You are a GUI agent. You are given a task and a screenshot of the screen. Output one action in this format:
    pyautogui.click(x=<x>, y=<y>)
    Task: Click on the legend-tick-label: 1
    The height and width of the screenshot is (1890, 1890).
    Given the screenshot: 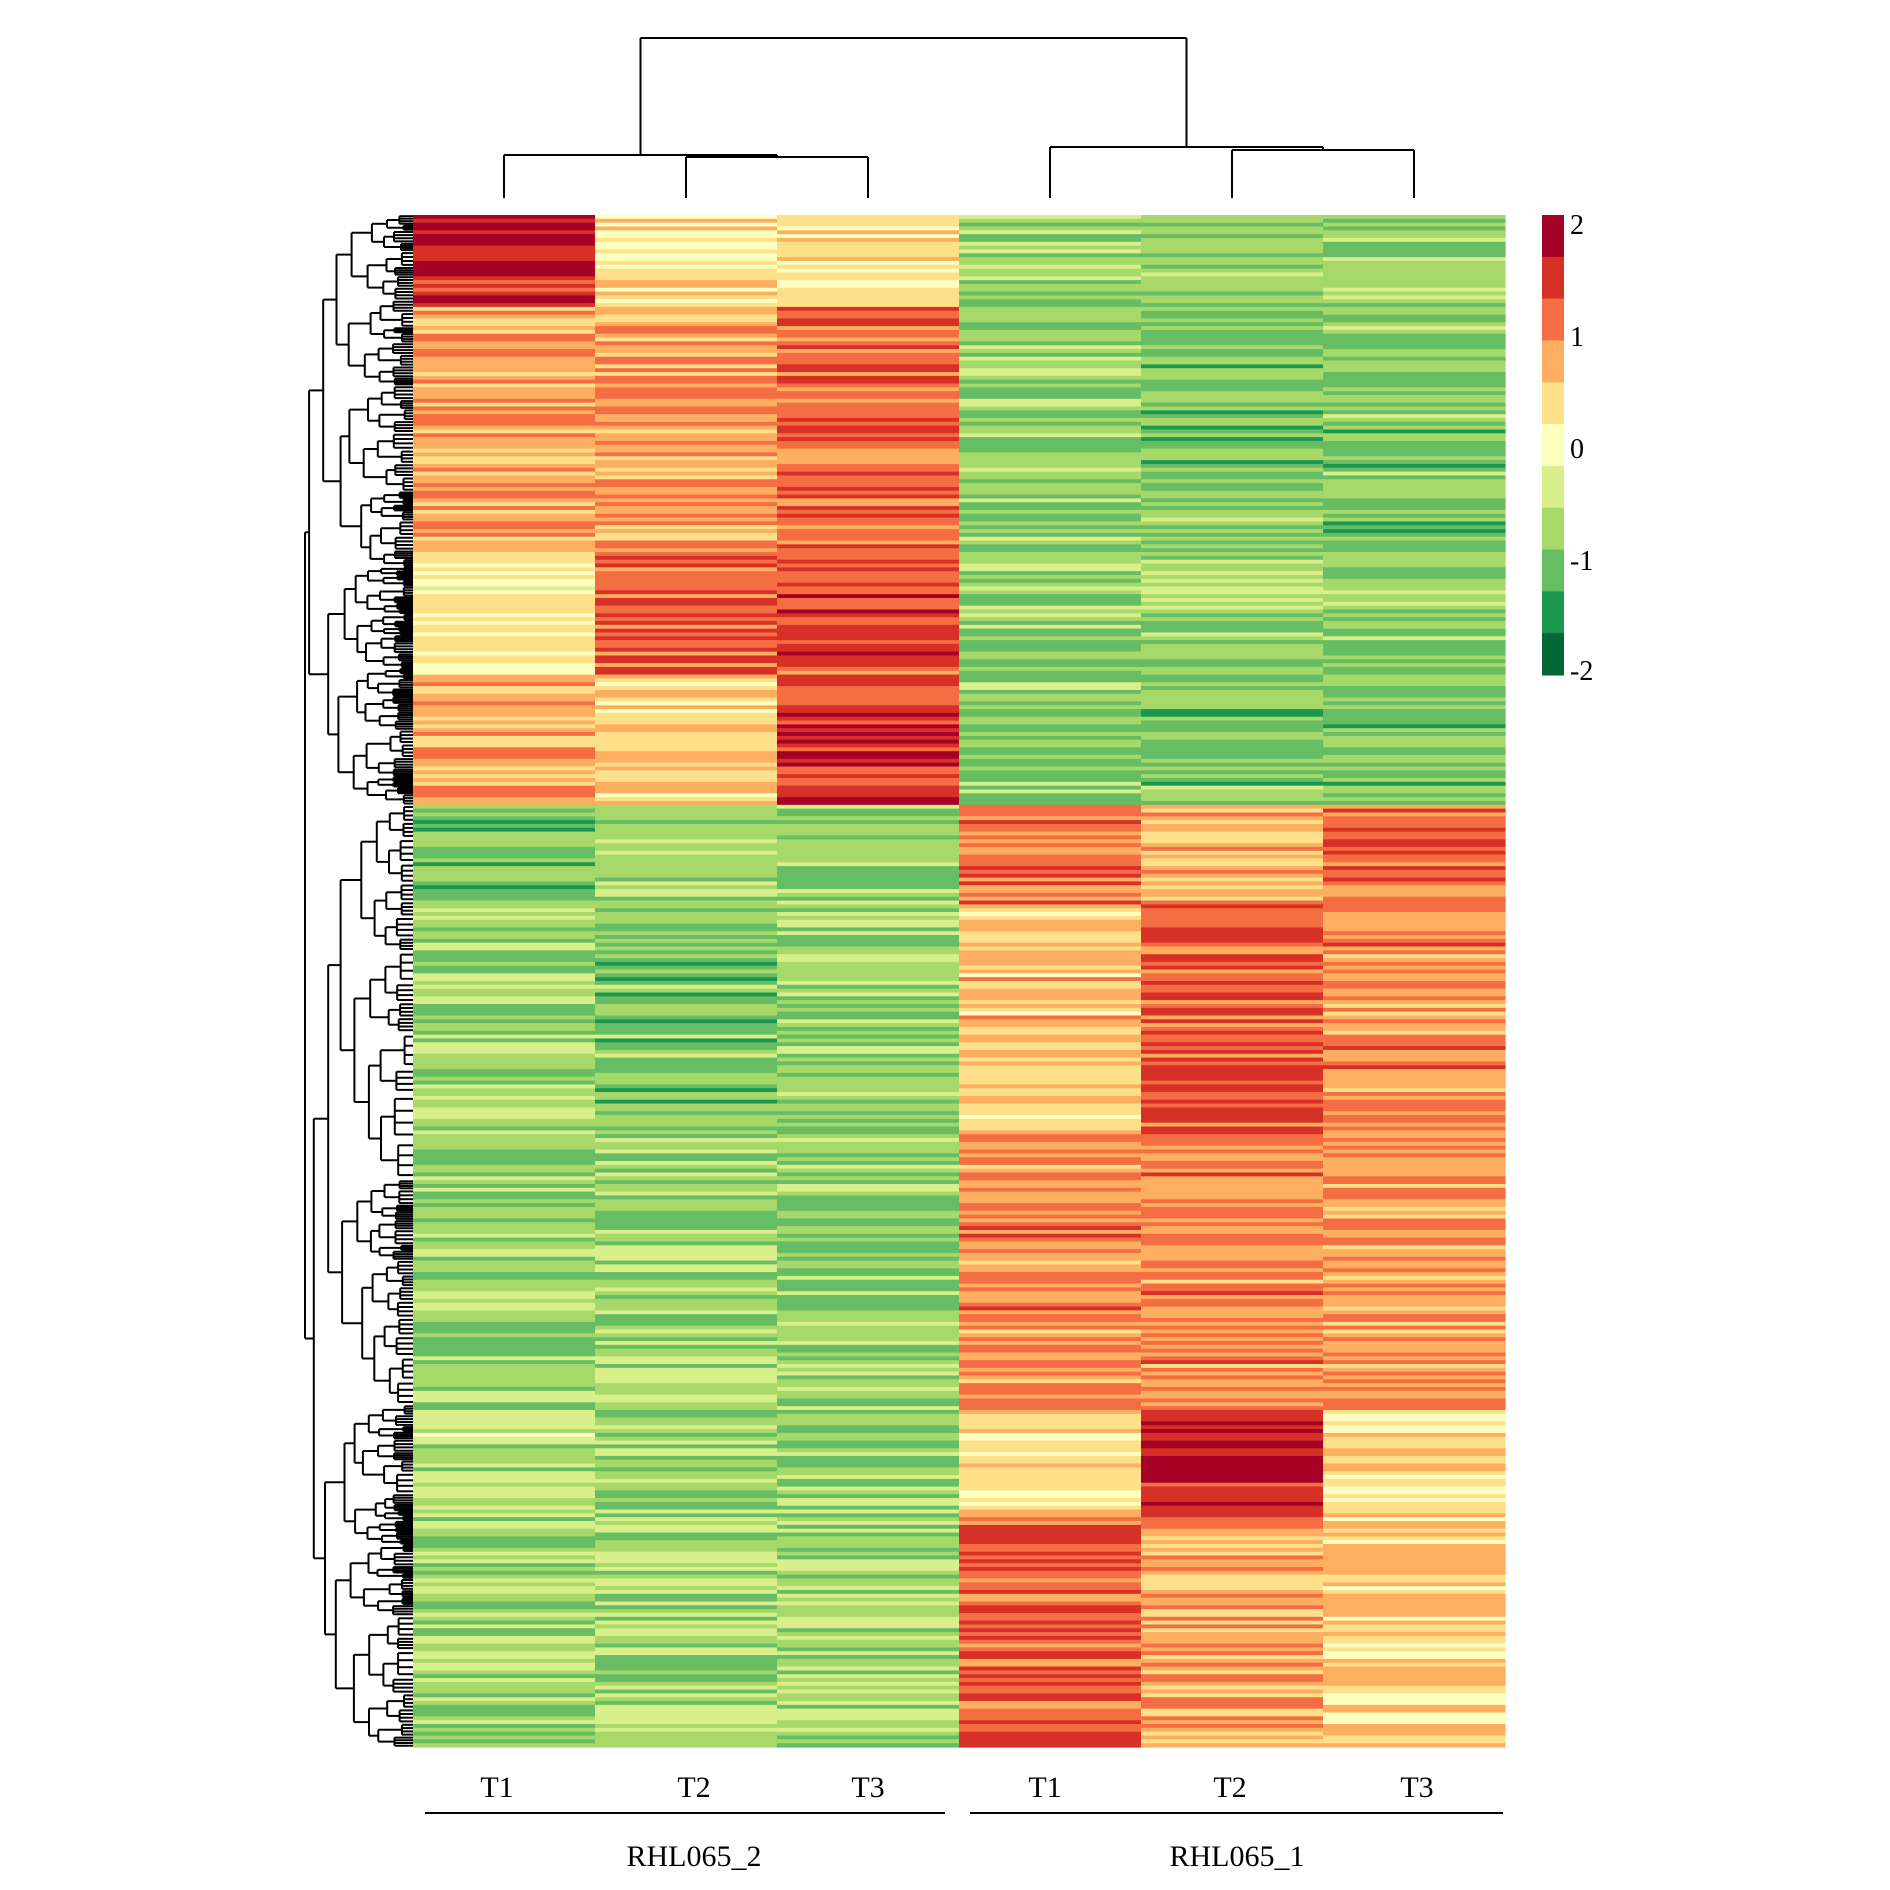 What is the action you would take?
    pyautogui.click(x=1577, y=337)
    